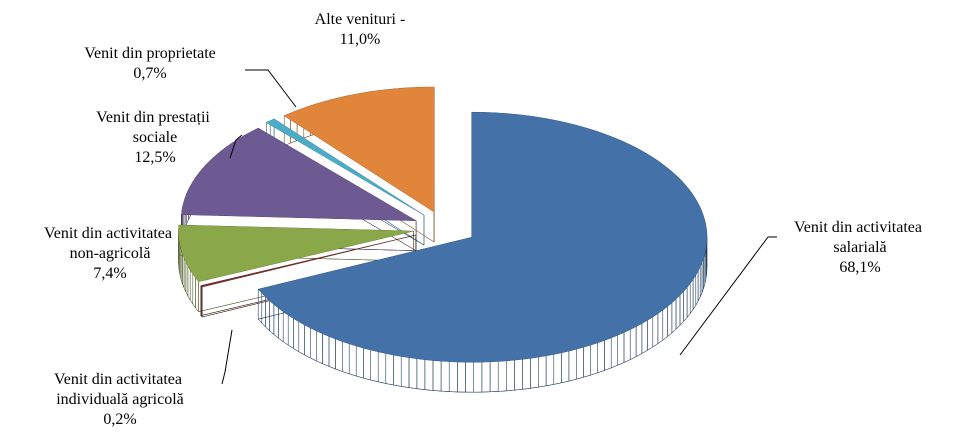  What do you see at coordinates (150, 53) in the screenshot?
I see `slice-label: Venit din proprietate` at bounding box center [150, 53].